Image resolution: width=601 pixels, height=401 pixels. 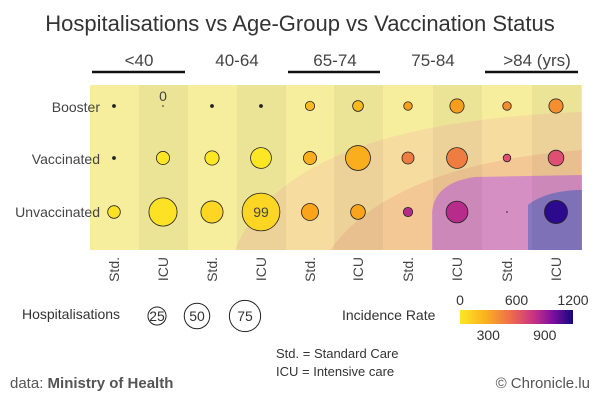 I want to click on age-group-label: >84 (yrs), so click(x=537, y=60).